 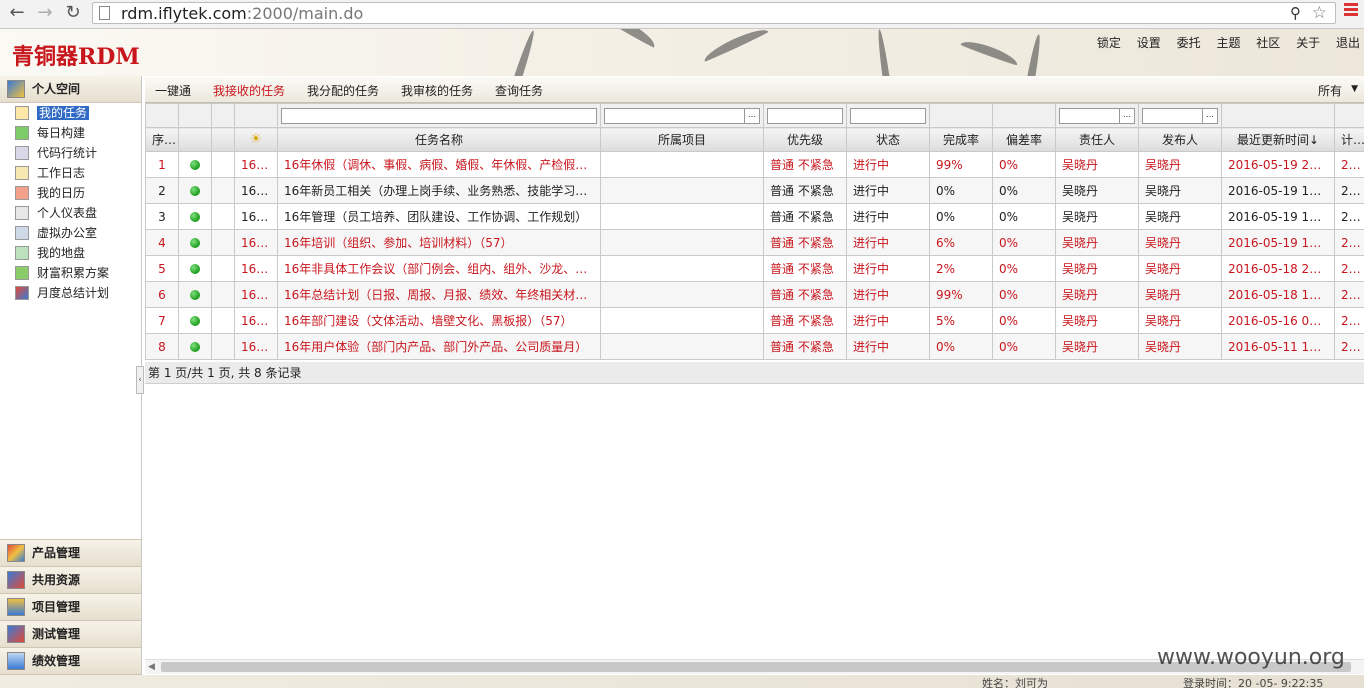 What do you see at coordinates (70, 173) in the screenshot?
I see `sidebar-item-work-log: 工作日志` at bounding box center [70, 173].